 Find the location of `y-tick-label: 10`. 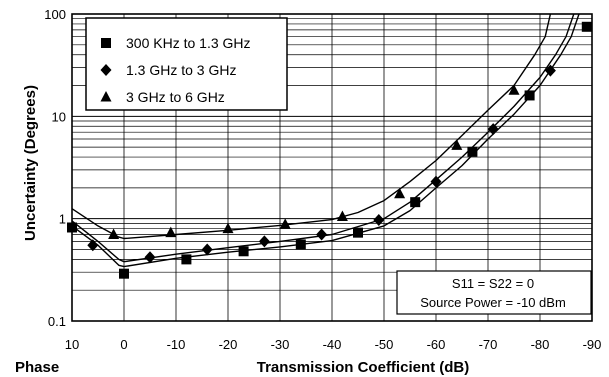

y-tick-label: 10 is located at coordinates (59, 116).